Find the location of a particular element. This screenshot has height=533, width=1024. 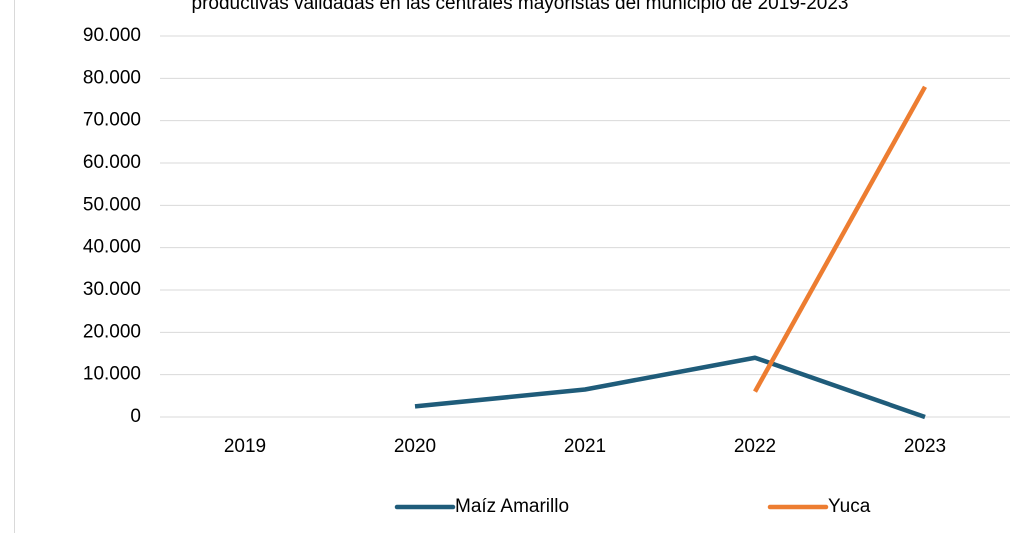

y-tick-label: 0 is located at coordinates (135, 416).